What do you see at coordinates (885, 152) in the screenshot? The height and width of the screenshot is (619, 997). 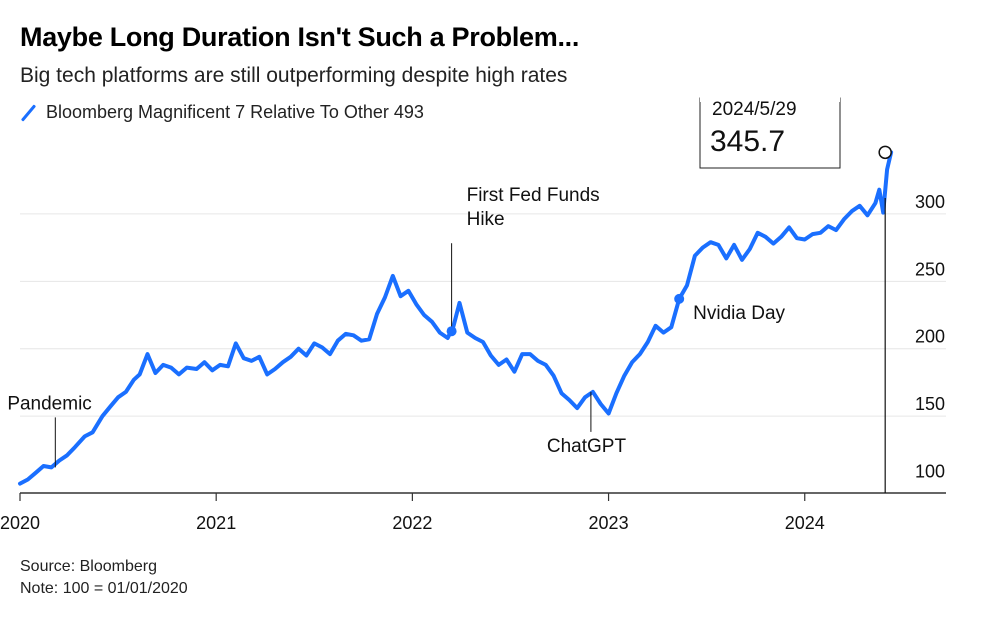 I see `callout-marker` at bounding box center [885, 152].